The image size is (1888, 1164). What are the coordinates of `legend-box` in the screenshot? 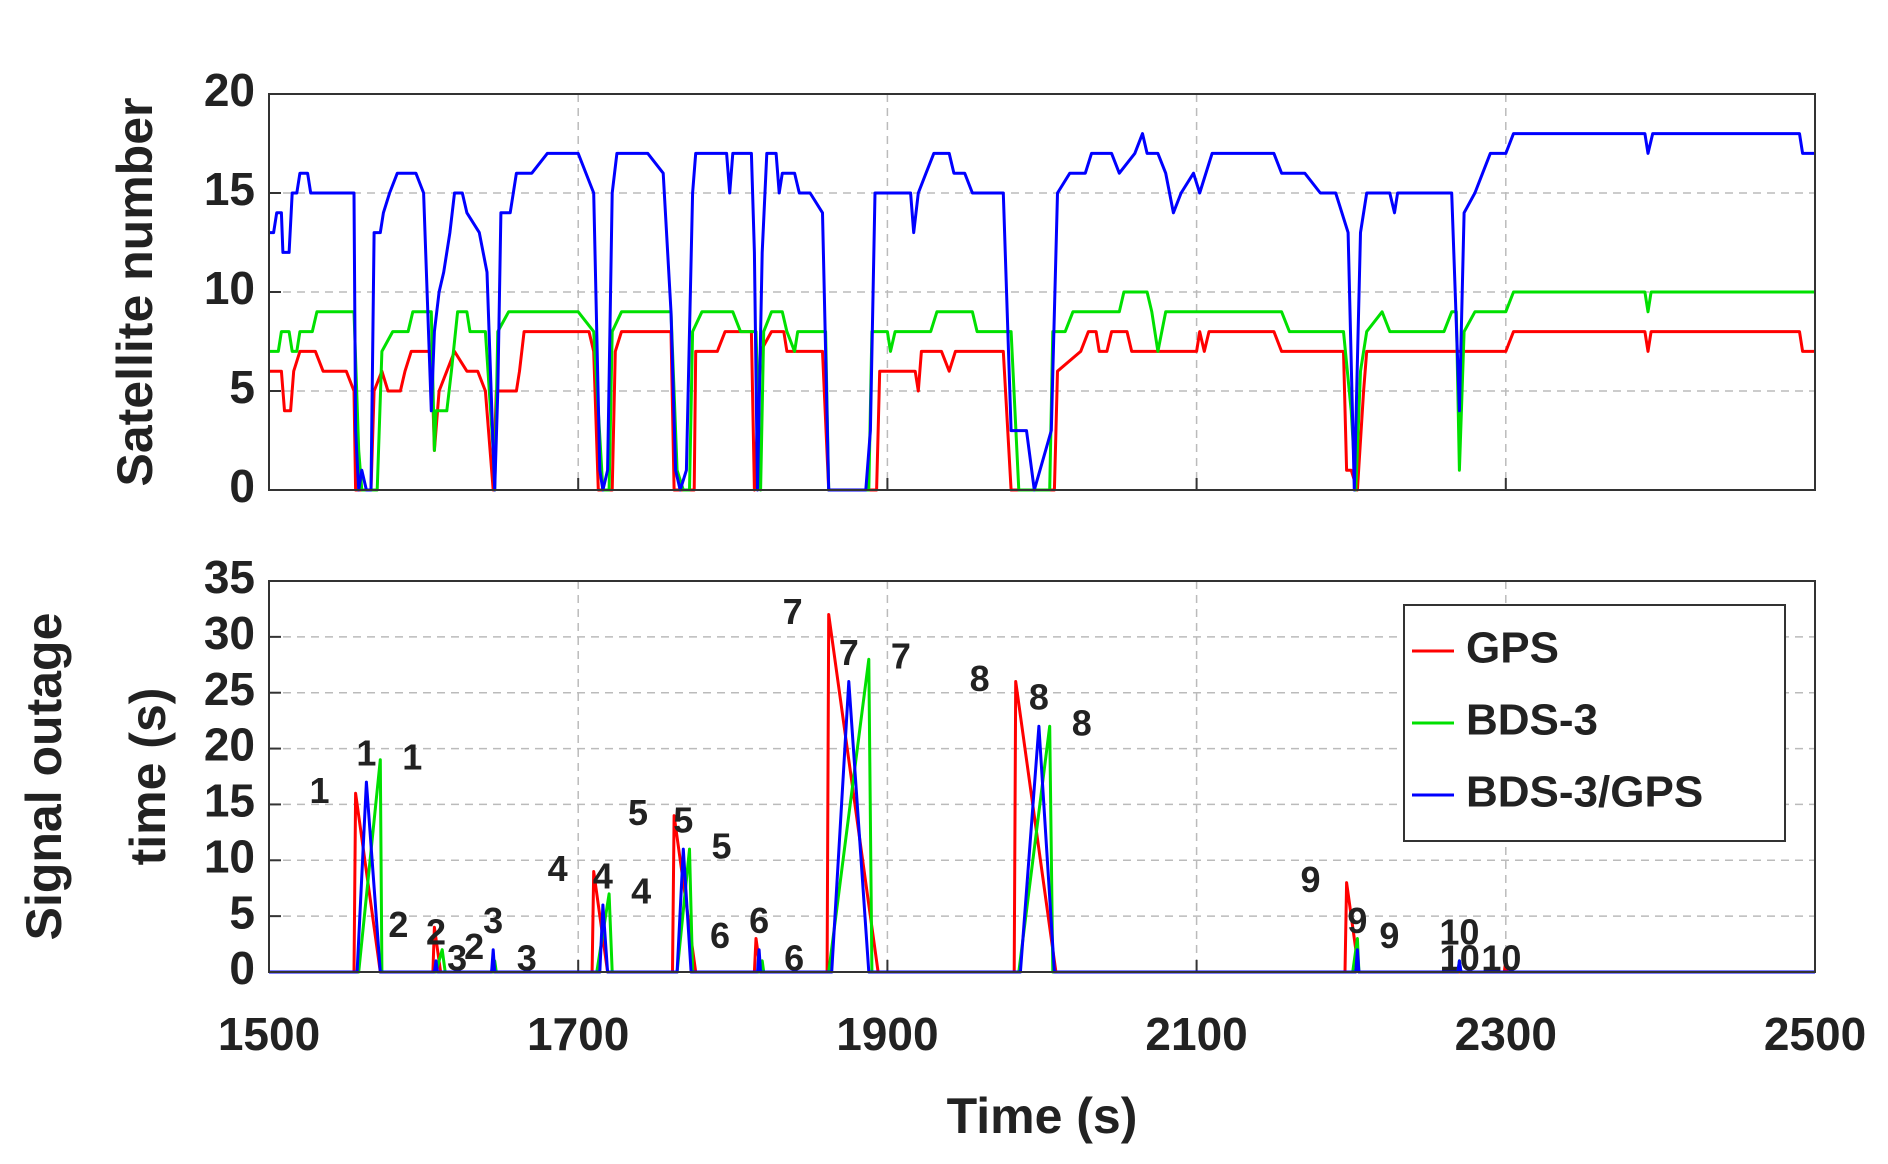 It's located at (1594, 723).